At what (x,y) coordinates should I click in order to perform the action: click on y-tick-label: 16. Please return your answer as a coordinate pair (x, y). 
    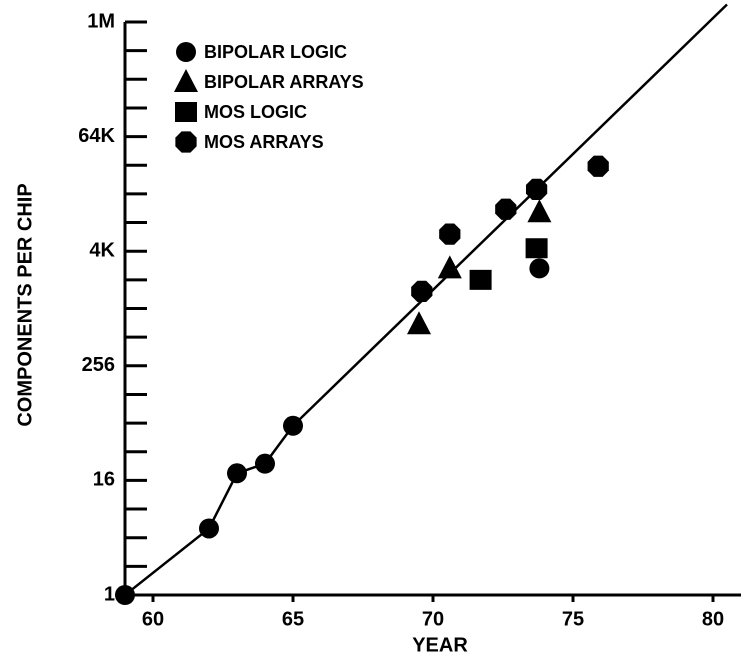
    Looking at the image, I should click on (104, 480).